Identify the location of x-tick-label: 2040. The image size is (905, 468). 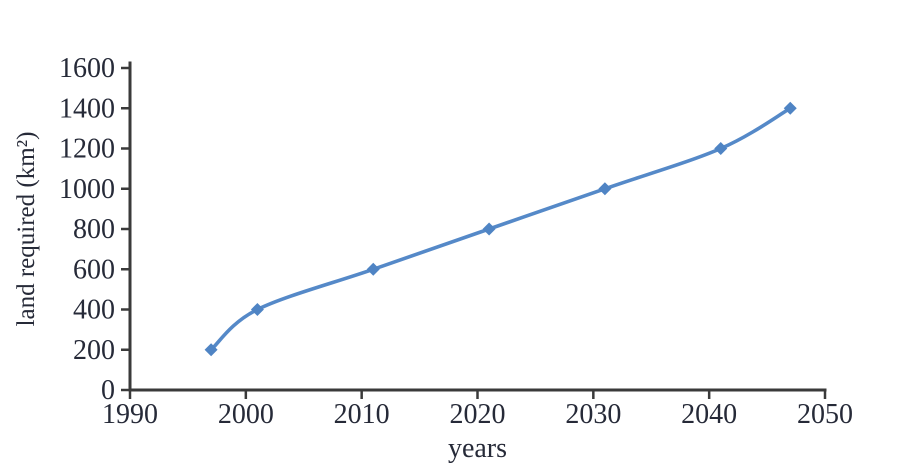
(709, 414).